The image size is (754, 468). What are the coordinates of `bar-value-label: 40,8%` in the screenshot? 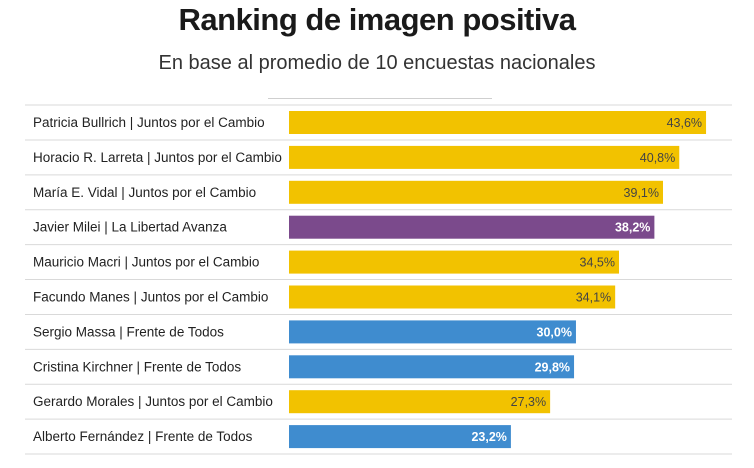 It's located at (657, 158).